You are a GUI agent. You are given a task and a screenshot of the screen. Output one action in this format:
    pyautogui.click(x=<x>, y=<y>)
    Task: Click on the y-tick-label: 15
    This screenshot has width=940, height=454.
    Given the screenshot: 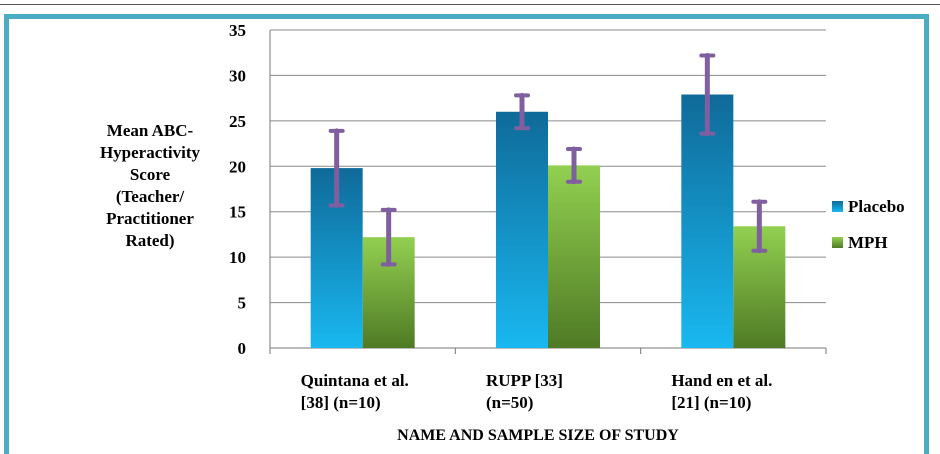 What is the action you would take?
    pyautogui.click(x=237, y=212)
    